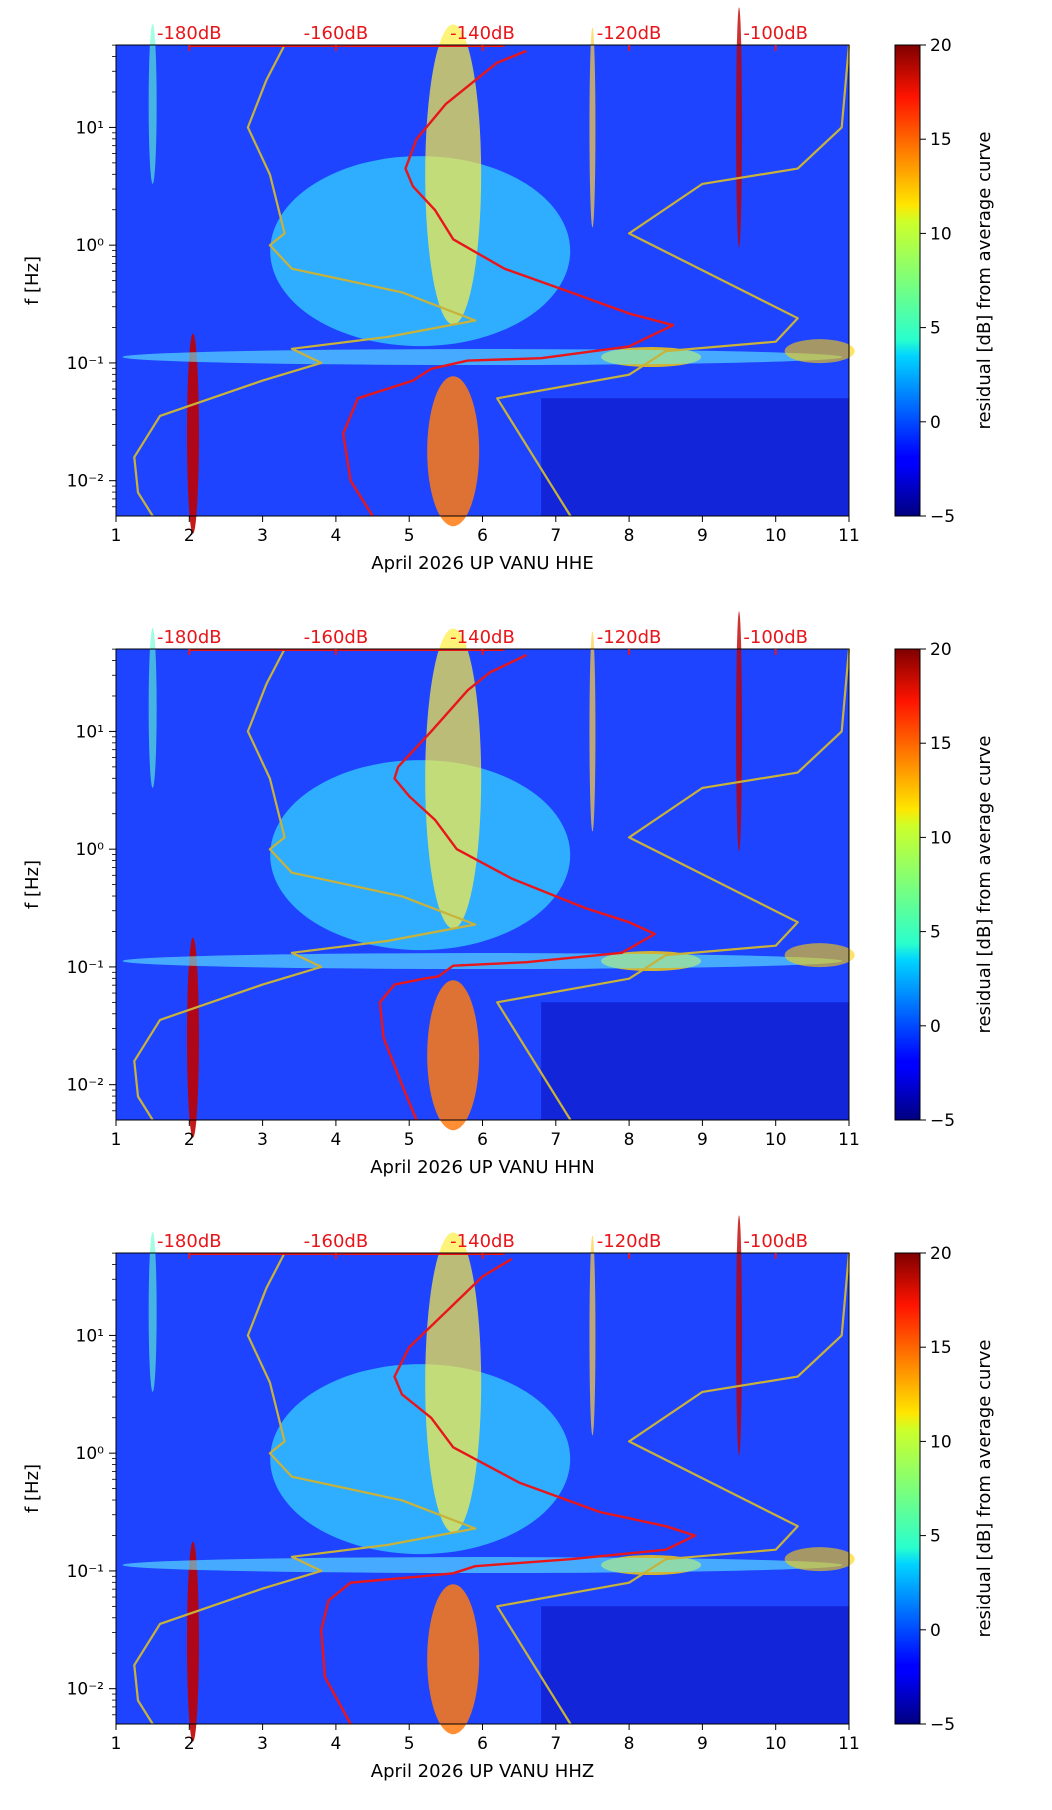 The height and width of the screenshot is (1810, 1052). Describe the element at coordinates (90, 128) in the screenshot. I see `y-tick-label: 10¹` at that location.